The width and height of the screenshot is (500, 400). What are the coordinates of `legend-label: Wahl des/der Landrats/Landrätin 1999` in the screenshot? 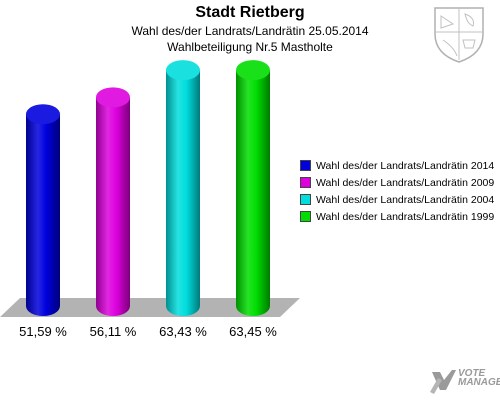 It's located at (405, 216).